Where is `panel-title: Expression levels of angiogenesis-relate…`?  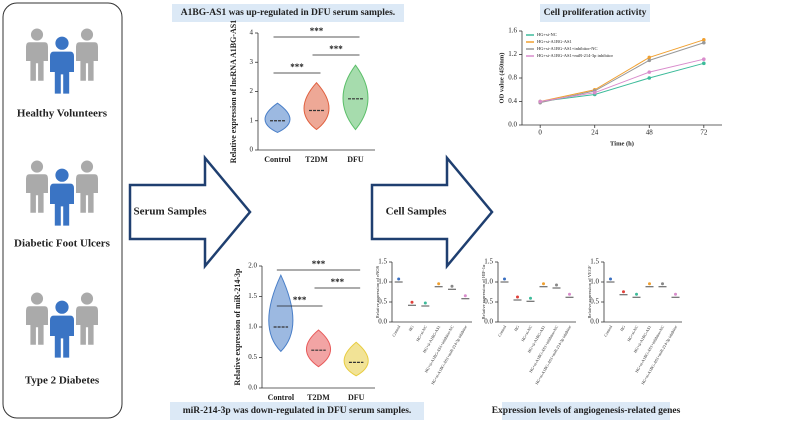 panel-title: Expression levels of angiogenesis-relate… is located at coordinates (586, 411).